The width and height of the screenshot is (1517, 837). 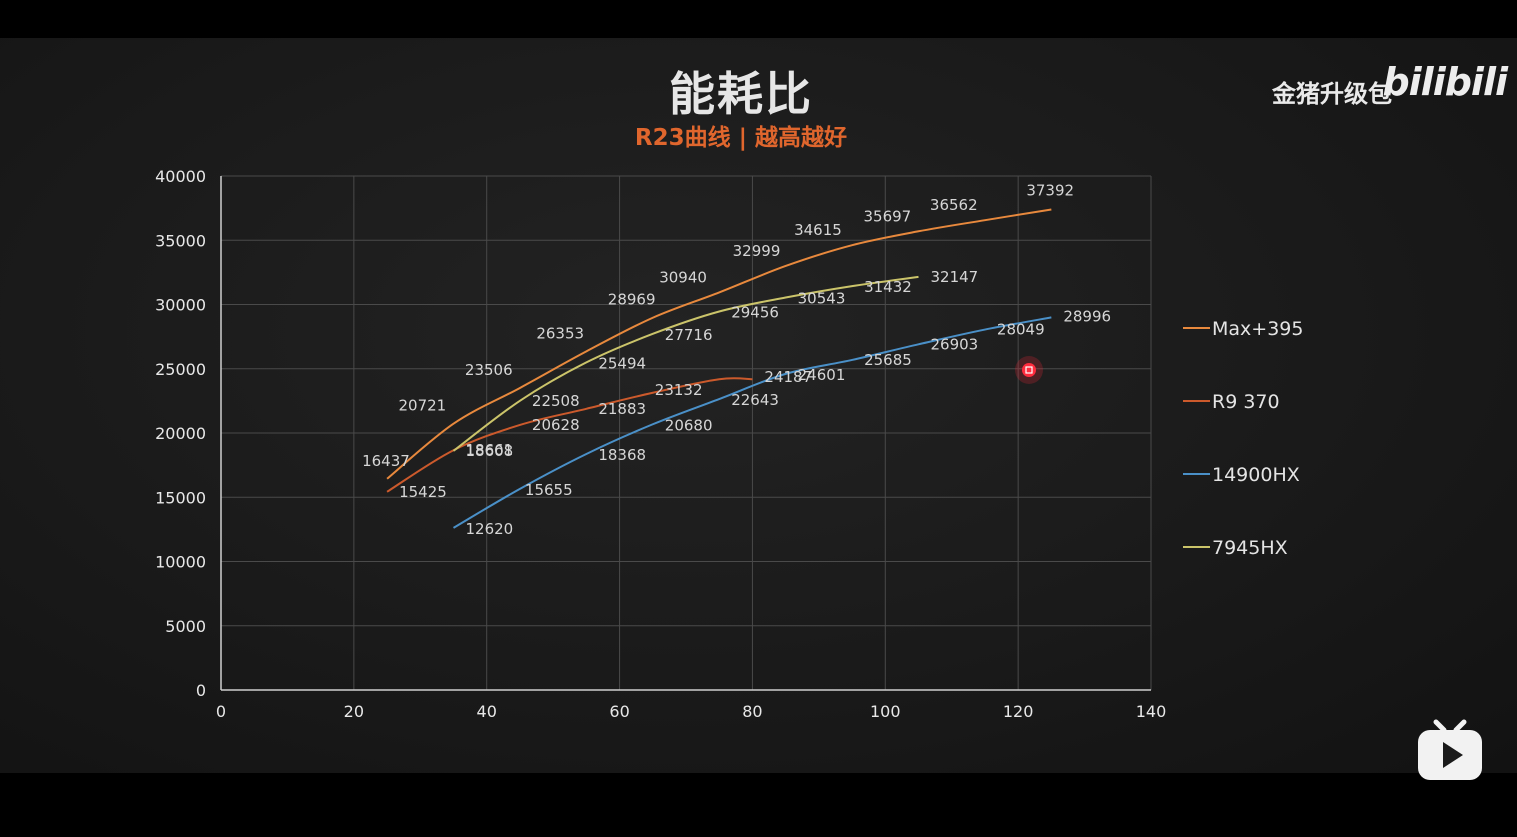 I want to click on data-label: 20721, so click(x=423, y=406).